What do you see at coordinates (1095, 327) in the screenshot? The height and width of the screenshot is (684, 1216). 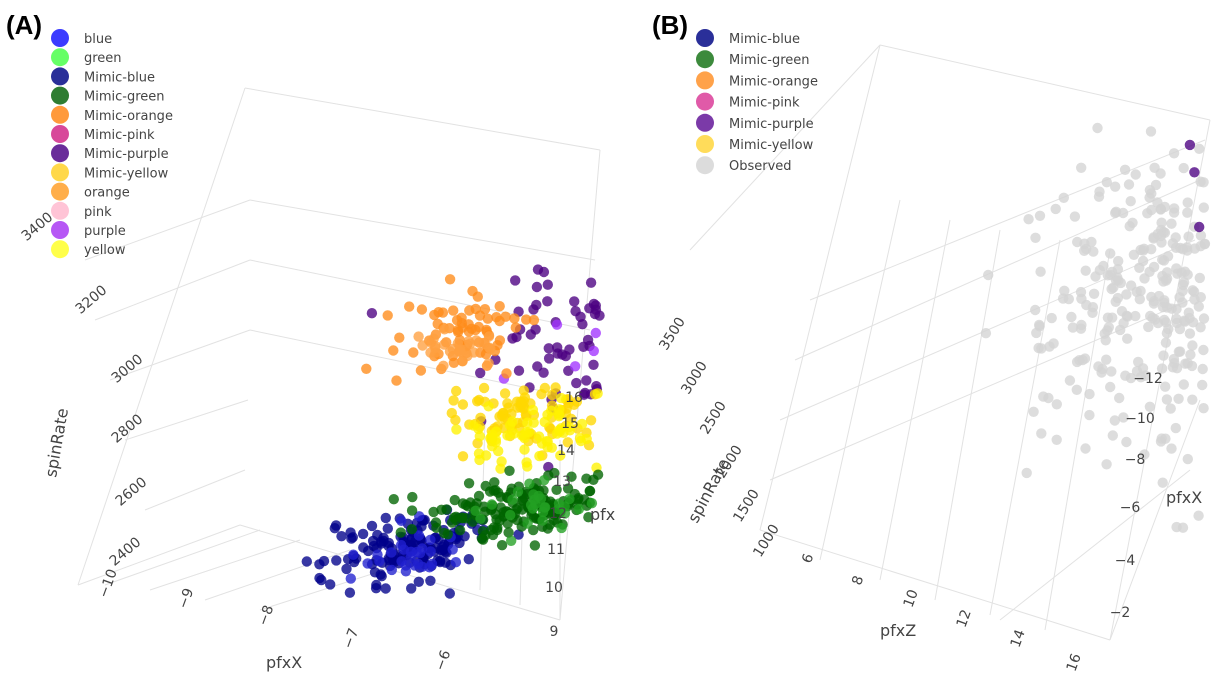 I see `panel-b-scatter-points` at bounding box center [1095, 327].